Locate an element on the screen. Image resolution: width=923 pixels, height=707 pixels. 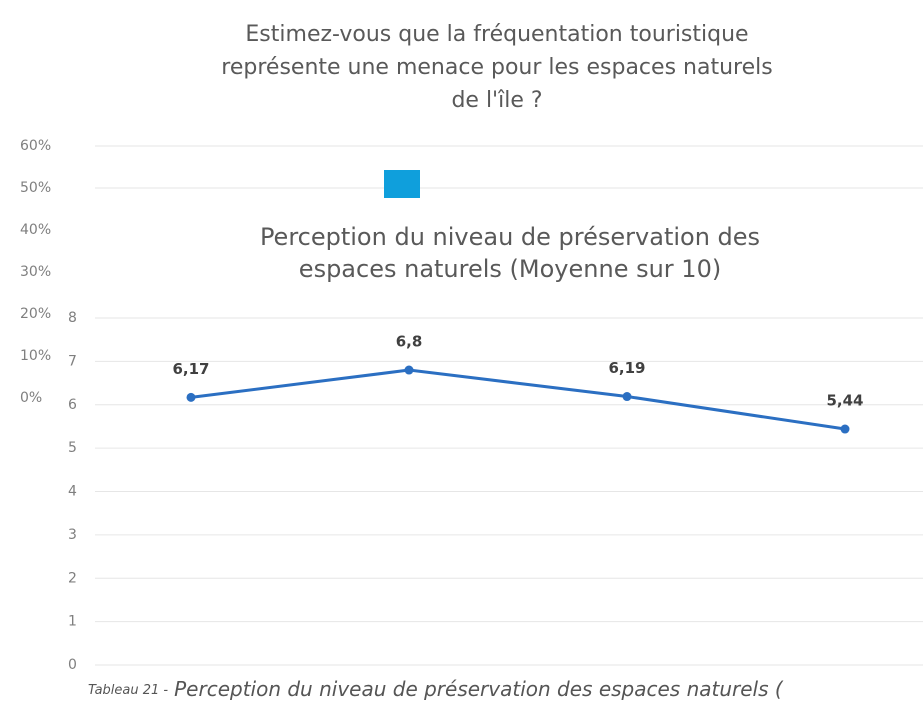
value-label: 6,8 is located at coordinates (409, 342).